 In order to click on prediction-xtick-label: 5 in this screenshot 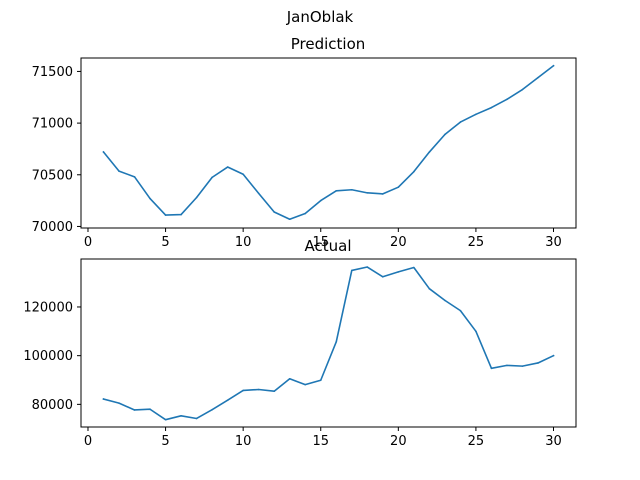, I will do `click(165, 242)`.